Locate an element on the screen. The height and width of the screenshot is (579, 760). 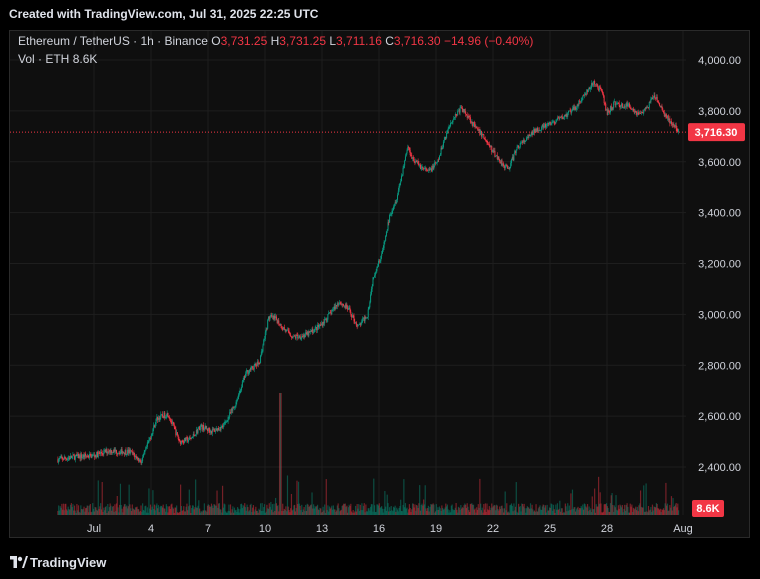
low-label: L is located at coordinates (333, 41).